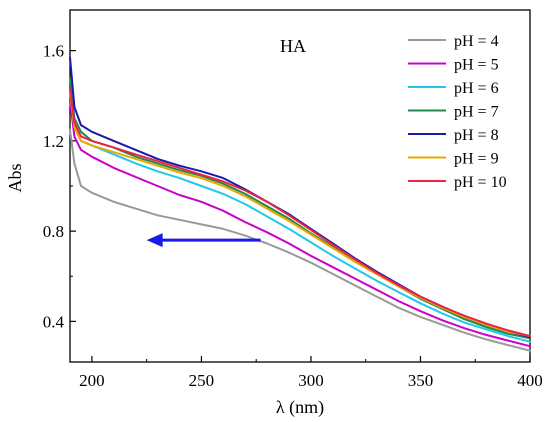 This screenshot has height=422, width=550. What do you see at coordinates (92, 380) in the screenshot?
I see `x-tick-label: 200` at bounding box center [92, 380].